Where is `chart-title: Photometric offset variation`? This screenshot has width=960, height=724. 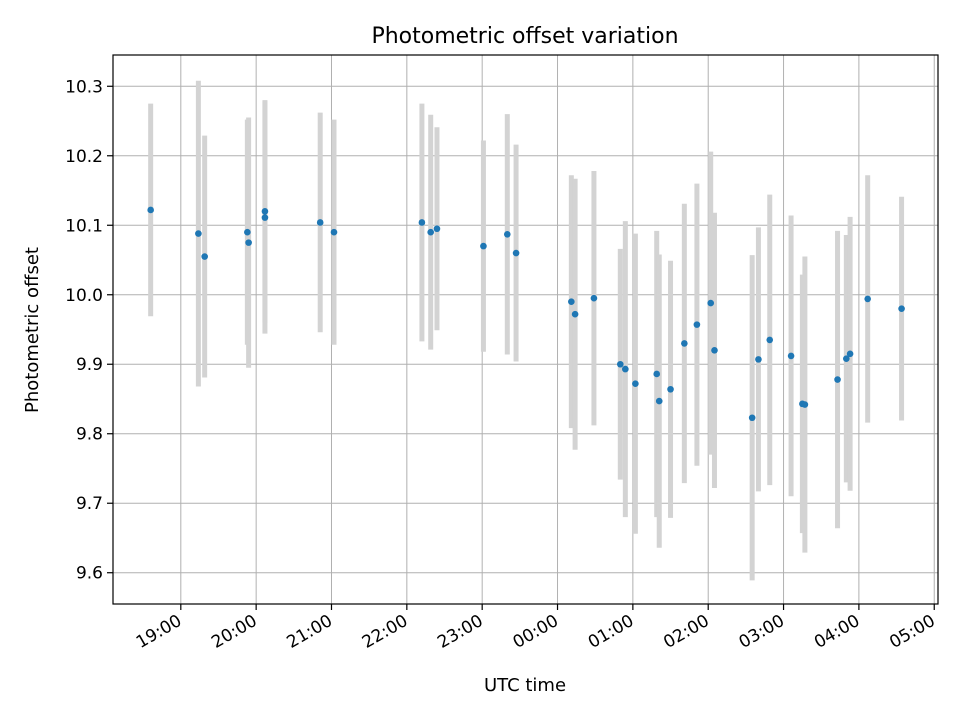
chart-title: Photometric offset variation is located at coordinates (524, 36).